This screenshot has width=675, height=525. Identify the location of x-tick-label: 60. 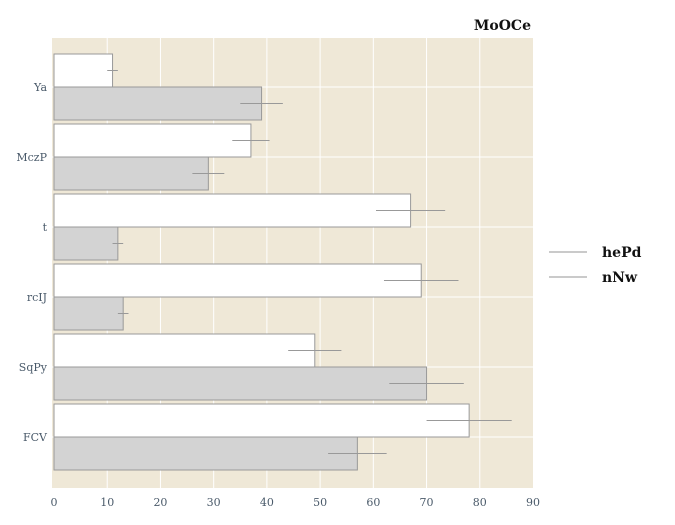
(373, 502).